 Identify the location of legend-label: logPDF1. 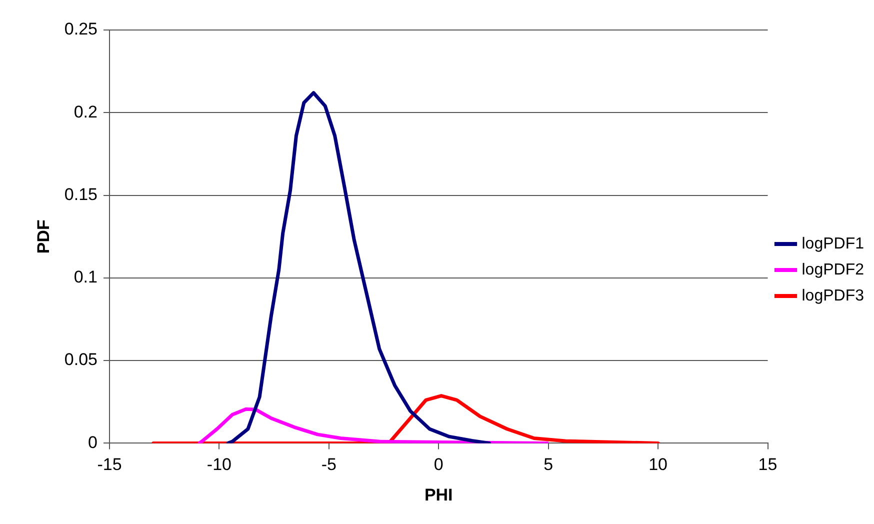
(833, 243).